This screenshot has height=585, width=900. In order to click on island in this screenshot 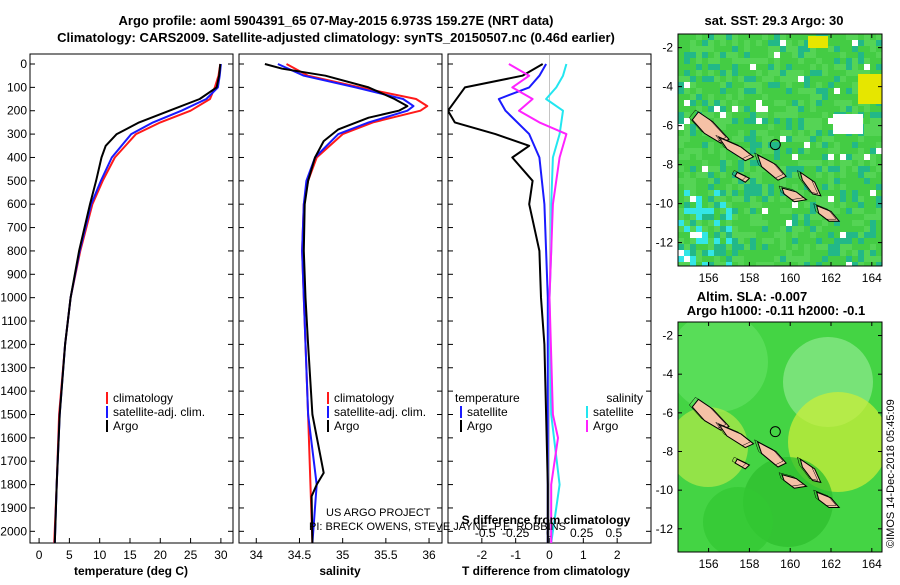, I will do `click(771, 167)`.